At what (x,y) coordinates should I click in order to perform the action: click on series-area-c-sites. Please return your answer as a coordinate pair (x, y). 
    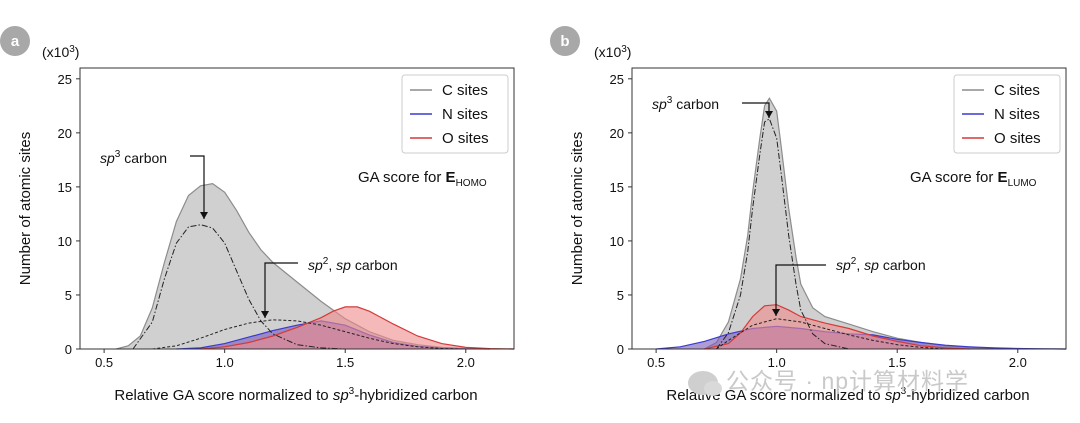
    Looking at the image, I should click on (315, 266).